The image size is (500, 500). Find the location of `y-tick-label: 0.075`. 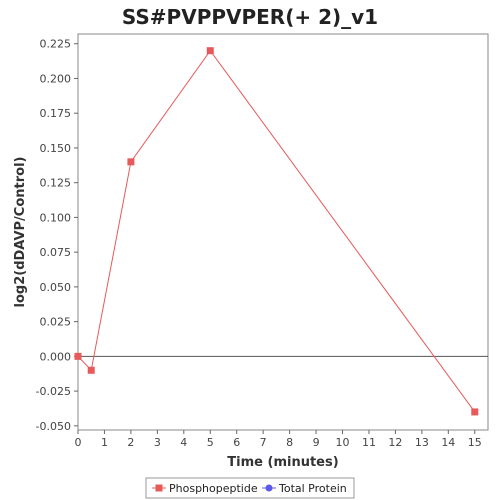

y-tick-label: 0.075 is located at coordinates (56, 252).